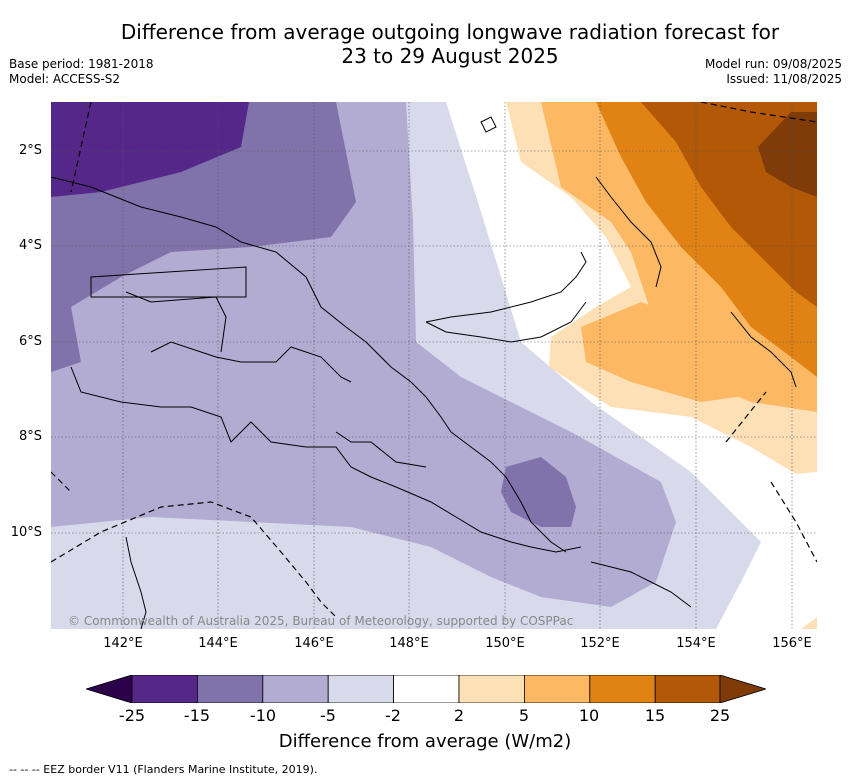 Image resolution: width=850 pixels, height=781 pixels. What do you see at coordinates (538, 492) in the screenshot?
I see `zone-minus-10-south` at bounding box center [538, 492].